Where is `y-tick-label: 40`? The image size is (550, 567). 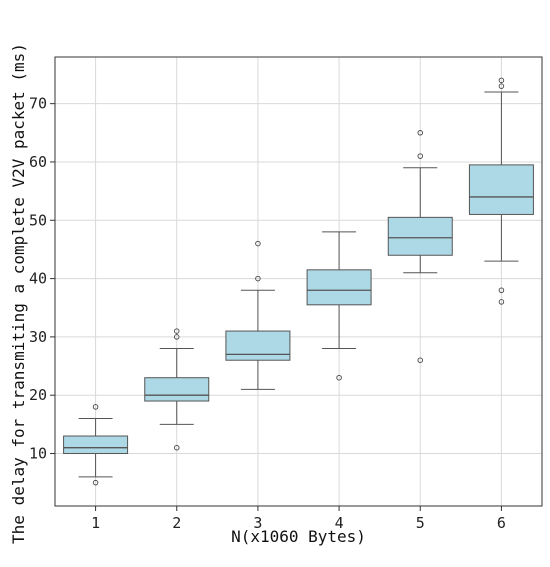 y-tick-label: 40 is located at coordinates (38, 279).